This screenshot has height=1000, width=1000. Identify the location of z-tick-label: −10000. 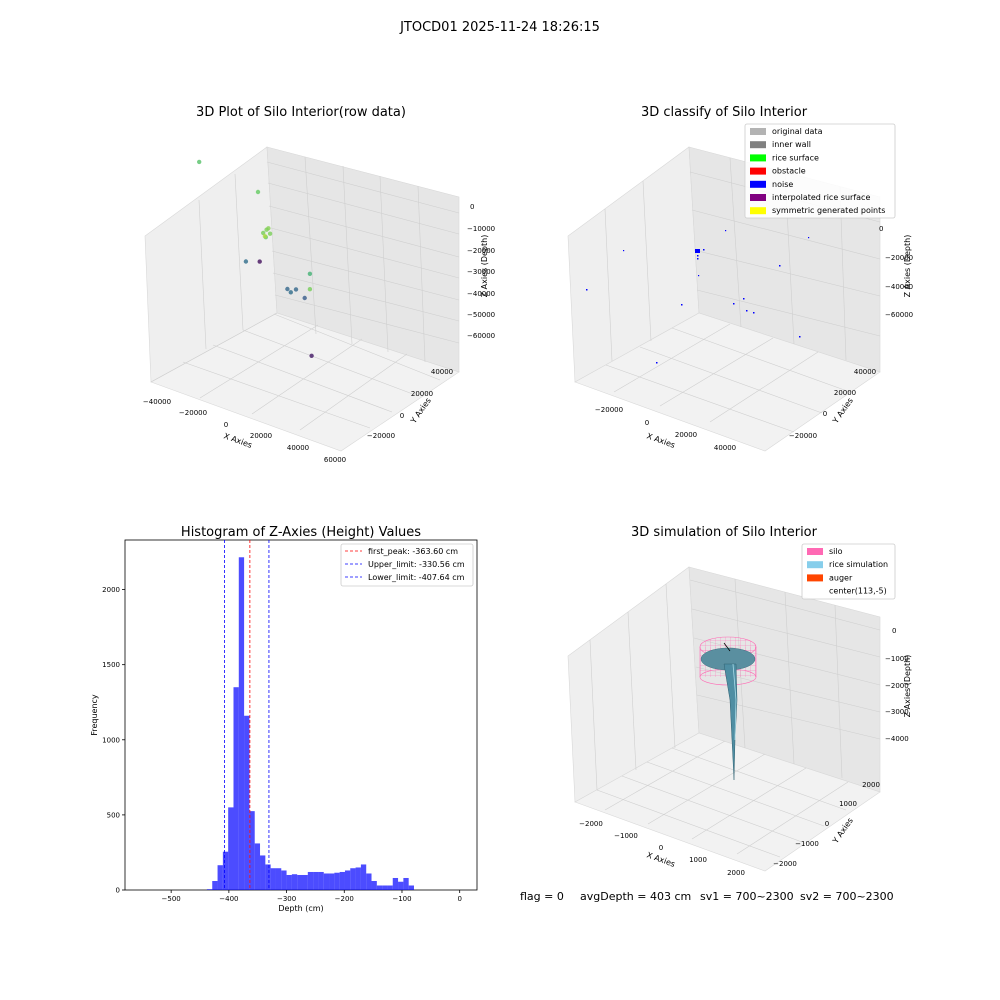
(481, 229).